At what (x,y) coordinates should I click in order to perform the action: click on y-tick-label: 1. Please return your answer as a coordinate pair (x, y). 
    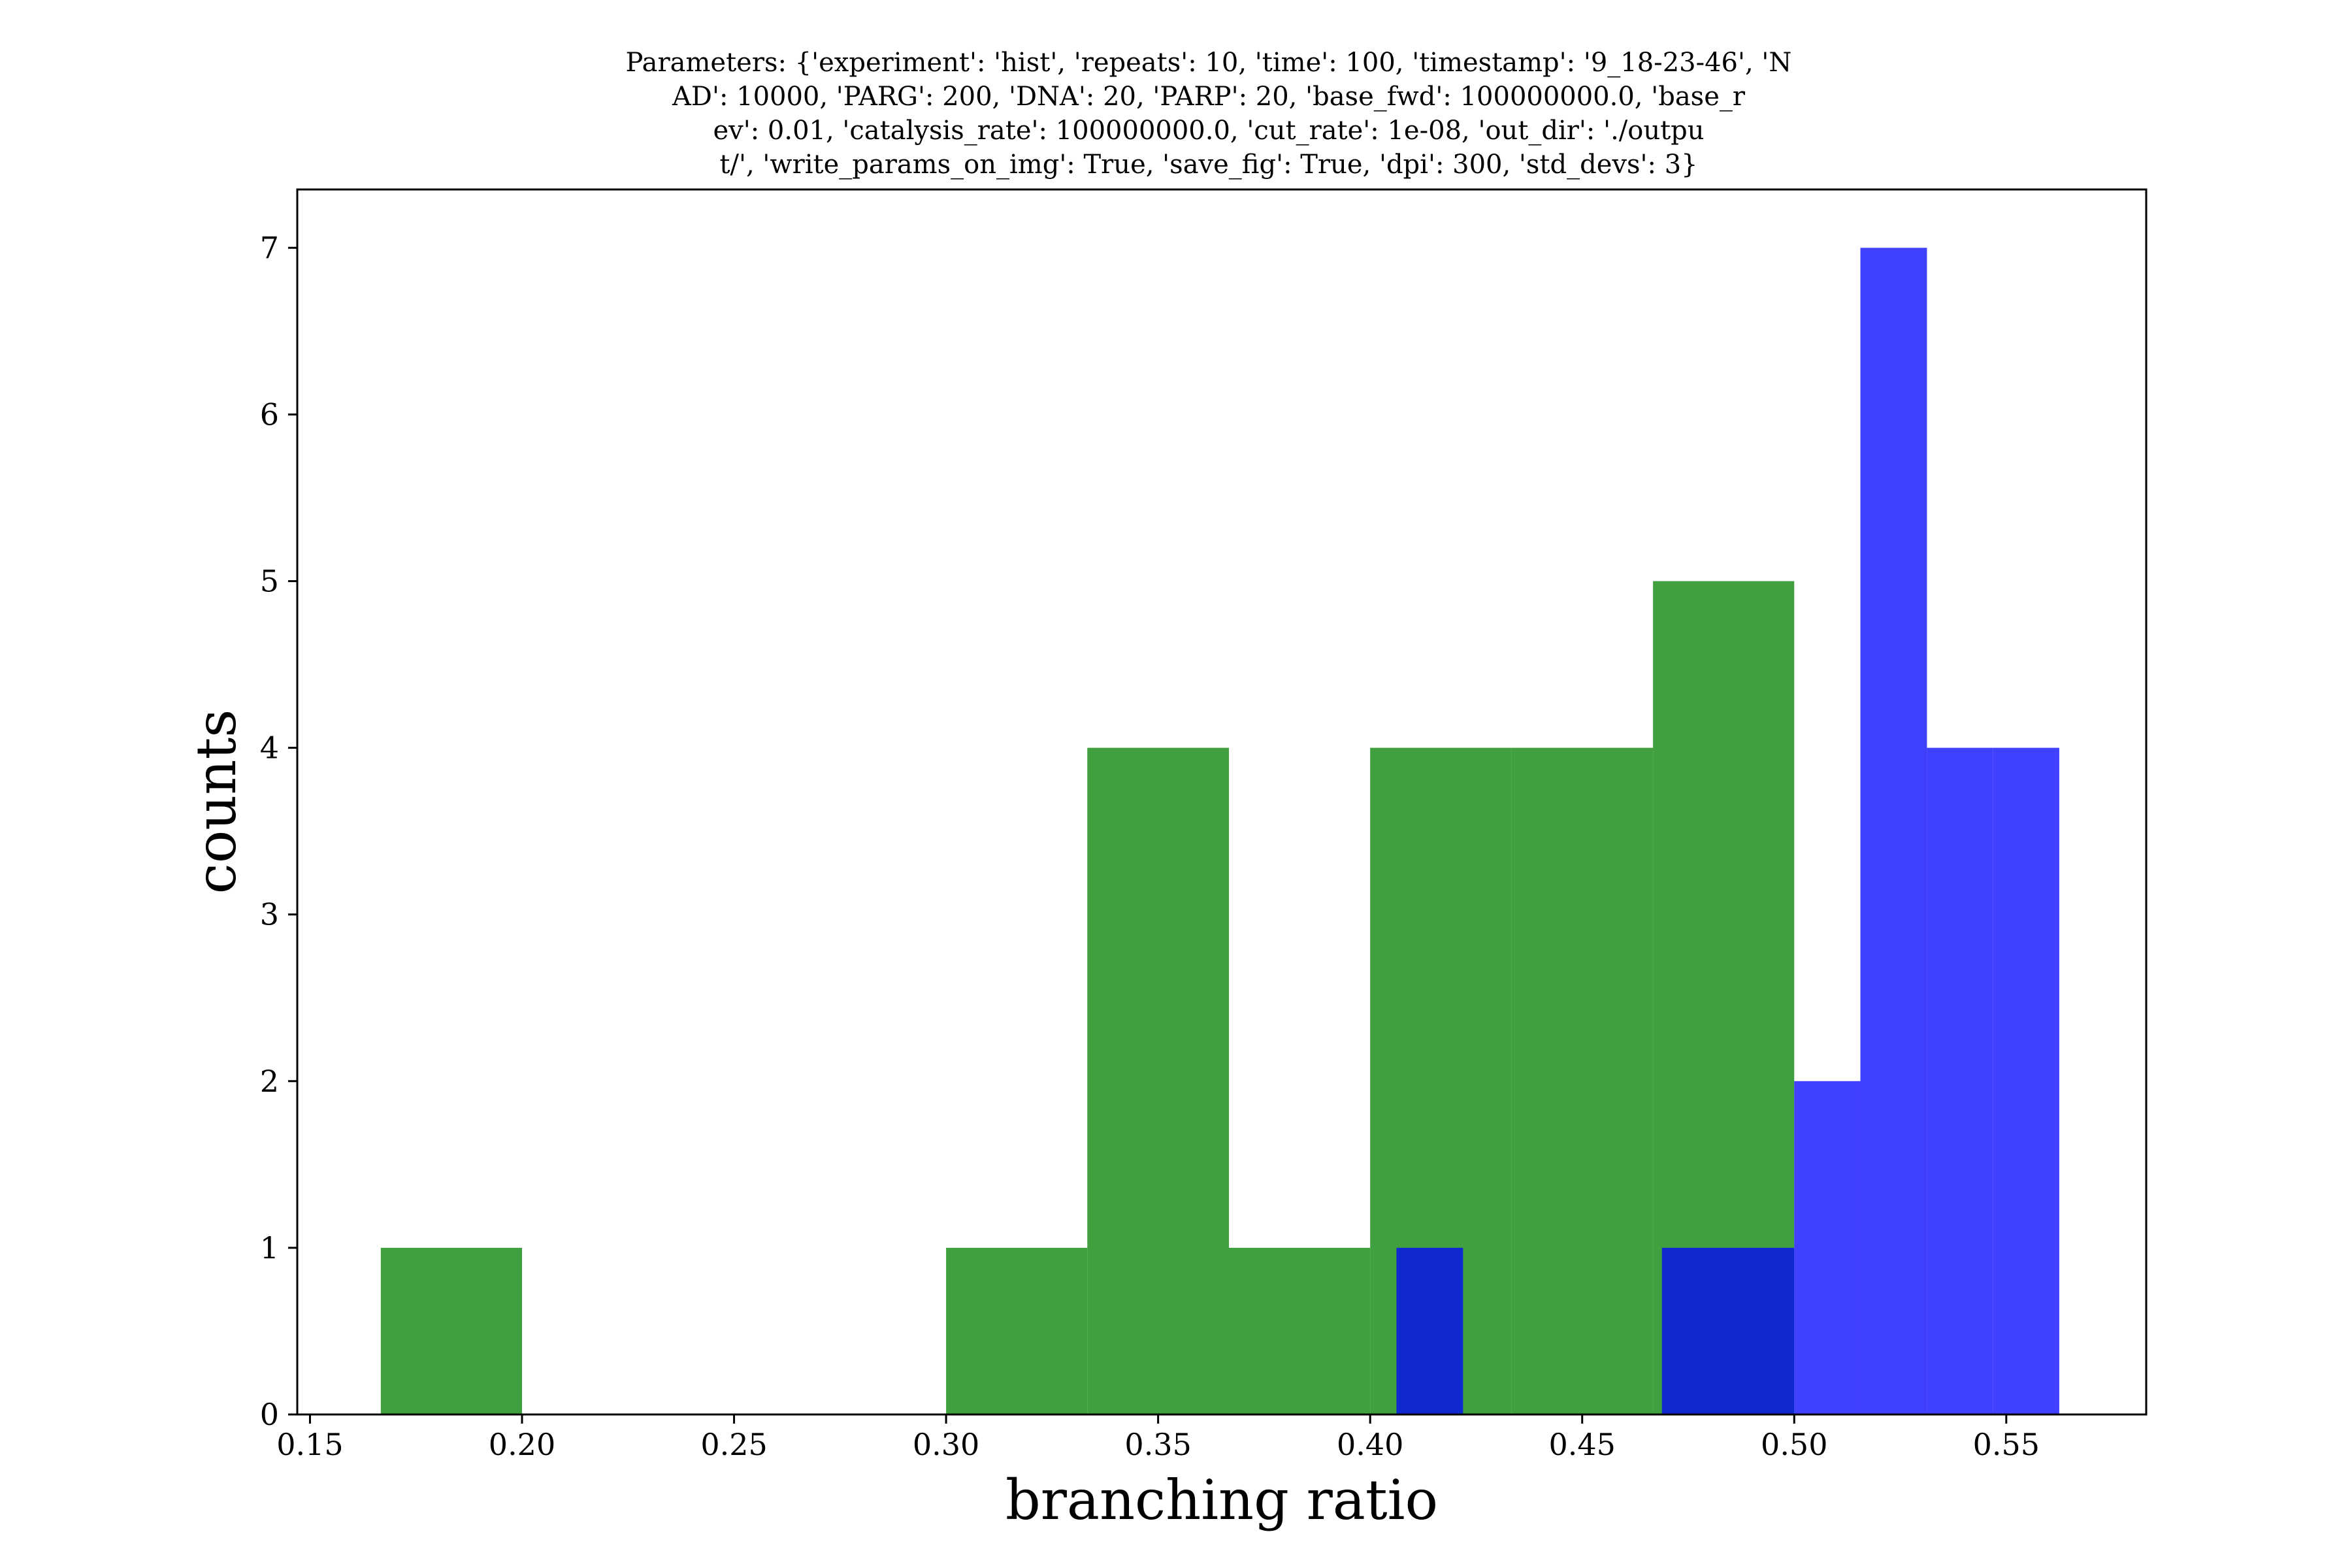
    Looking at the image, I should click on (269, 1248).